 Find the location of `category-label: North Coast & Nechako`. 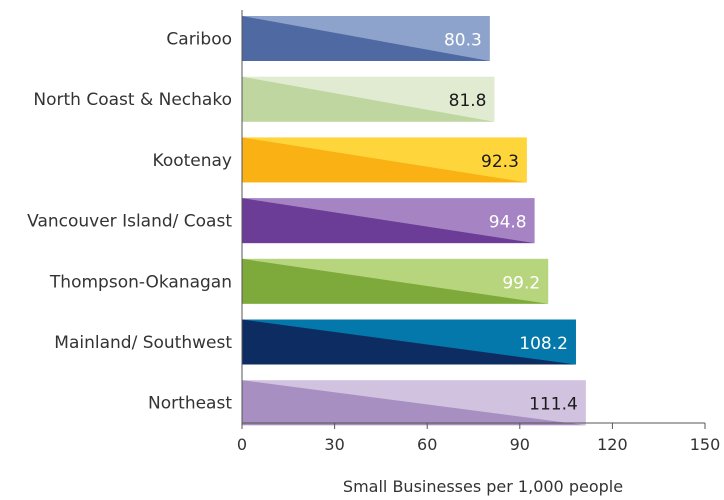

category-label: North Coast & Nechako is located at coordinates (132, 100).